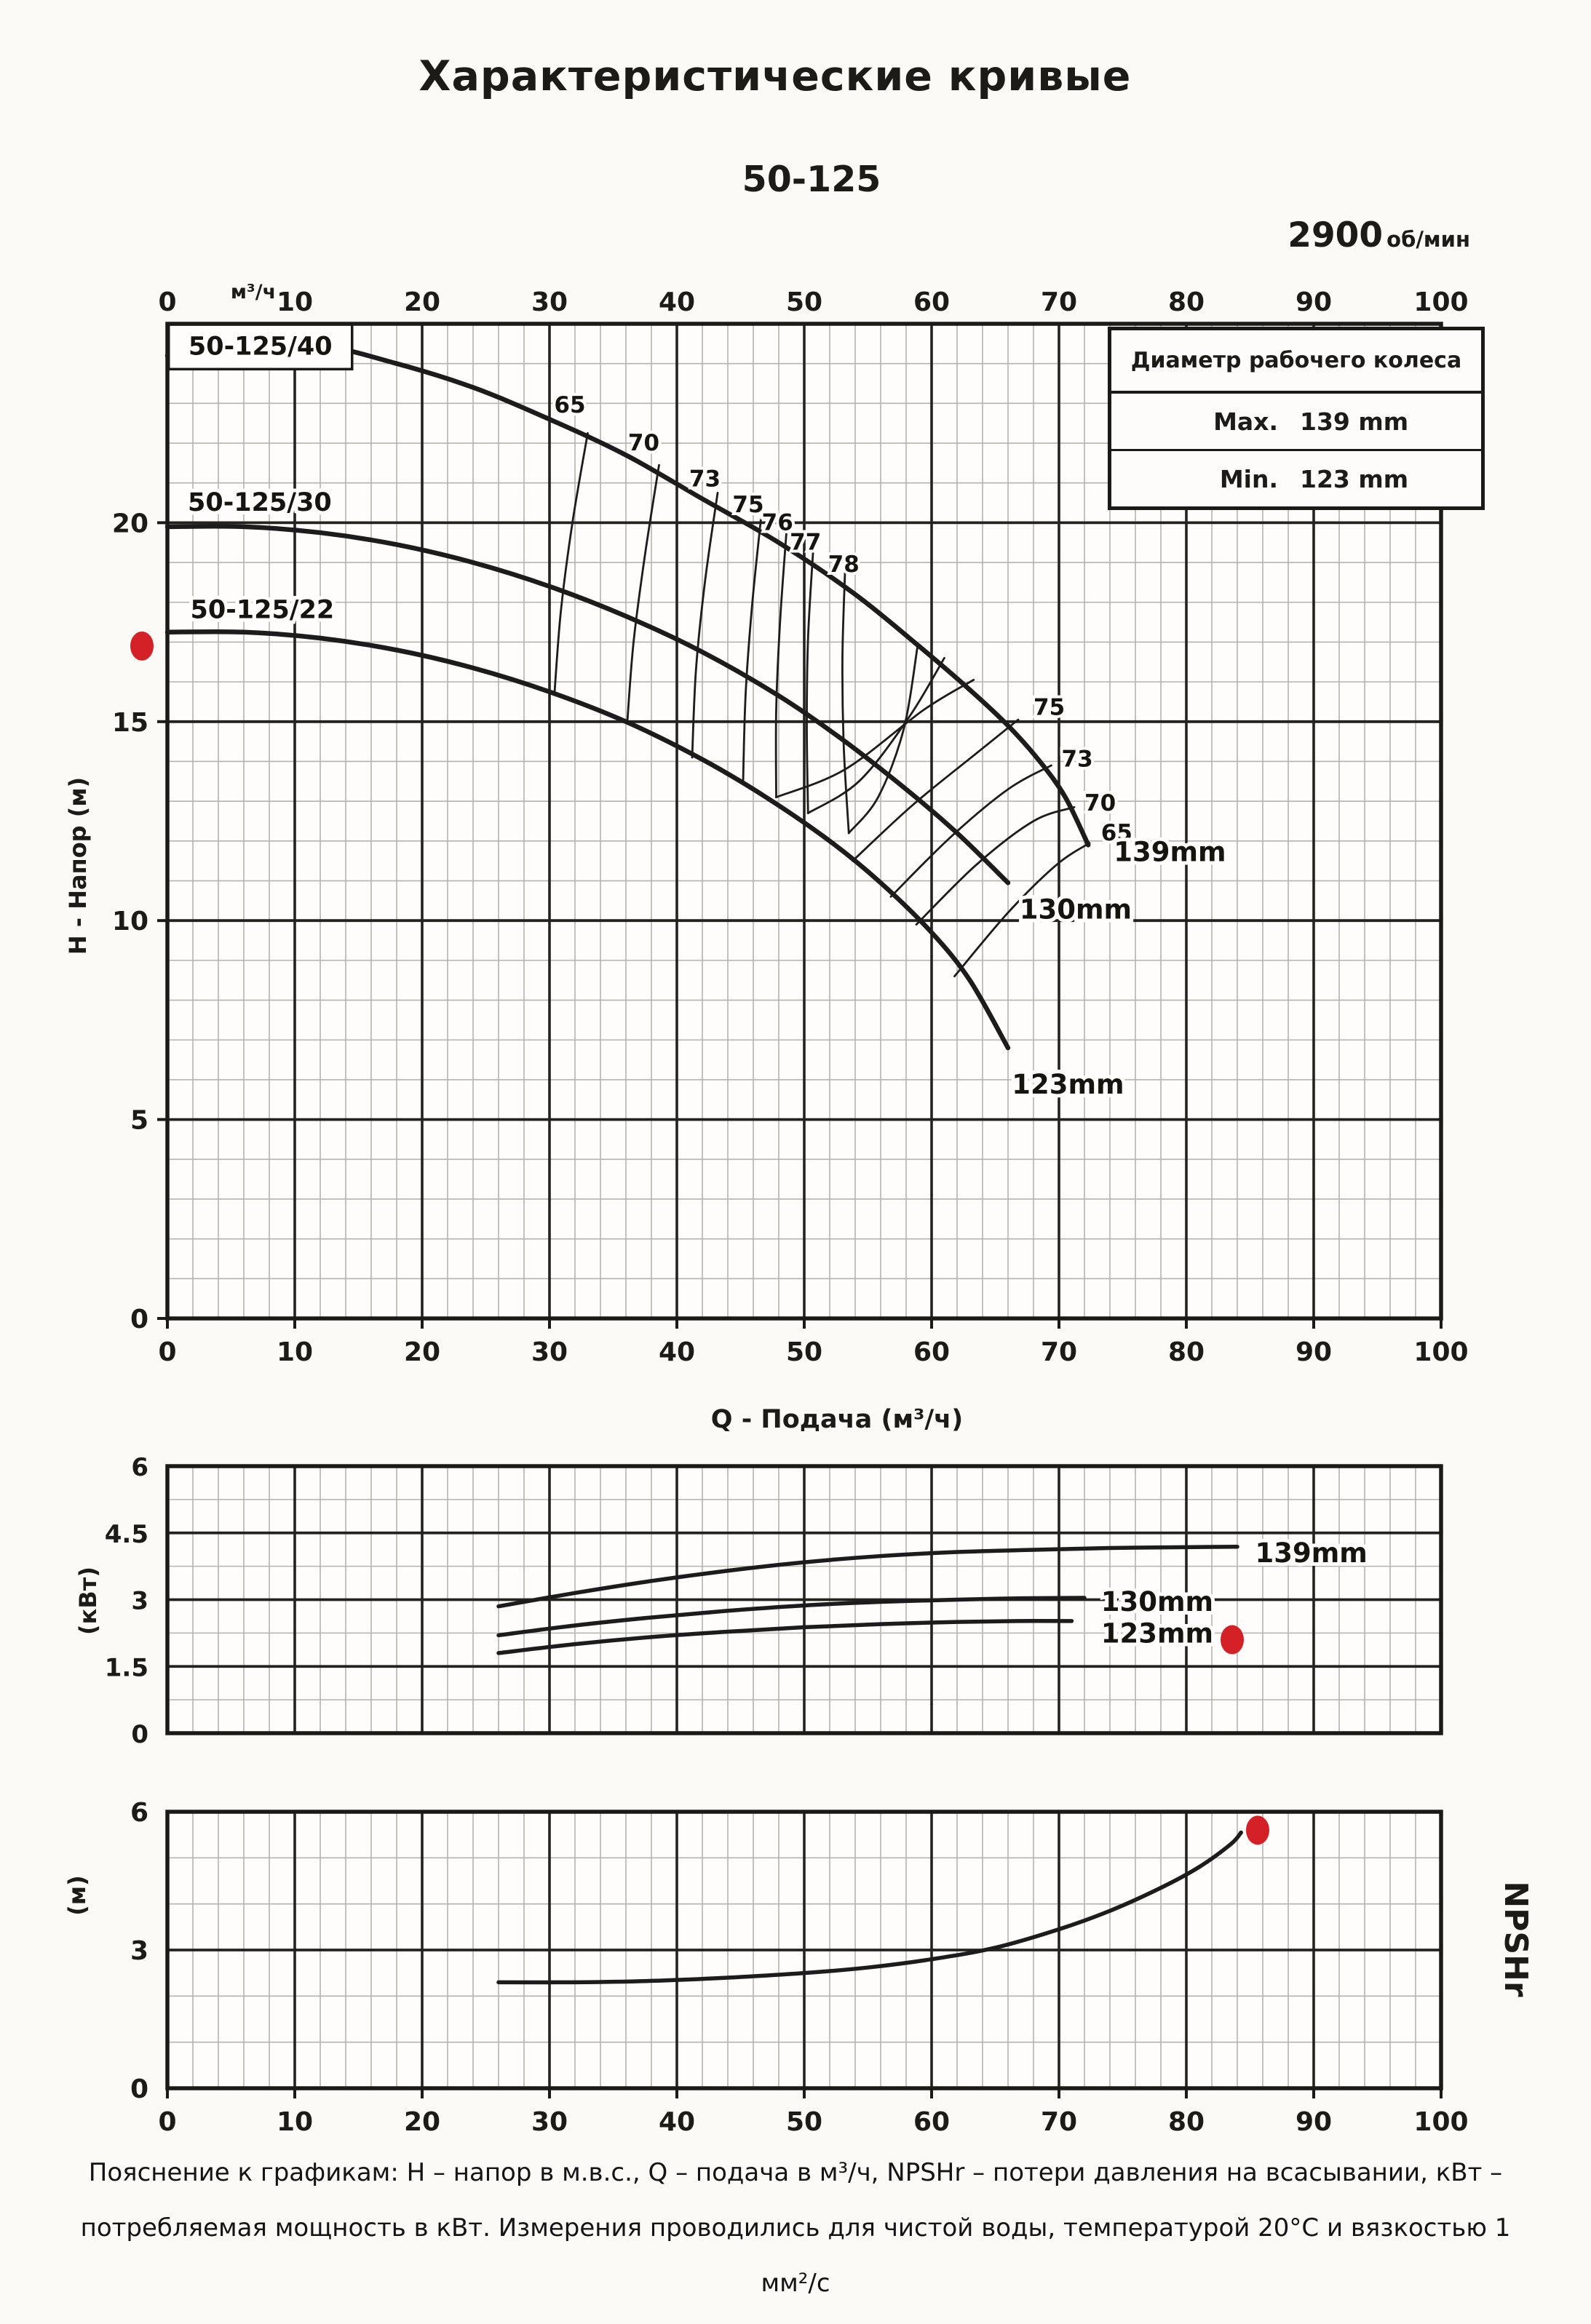 This screenshot has width=1591, height=2324. I want to click on impeller-max-label: Max., so click(1245, 421).